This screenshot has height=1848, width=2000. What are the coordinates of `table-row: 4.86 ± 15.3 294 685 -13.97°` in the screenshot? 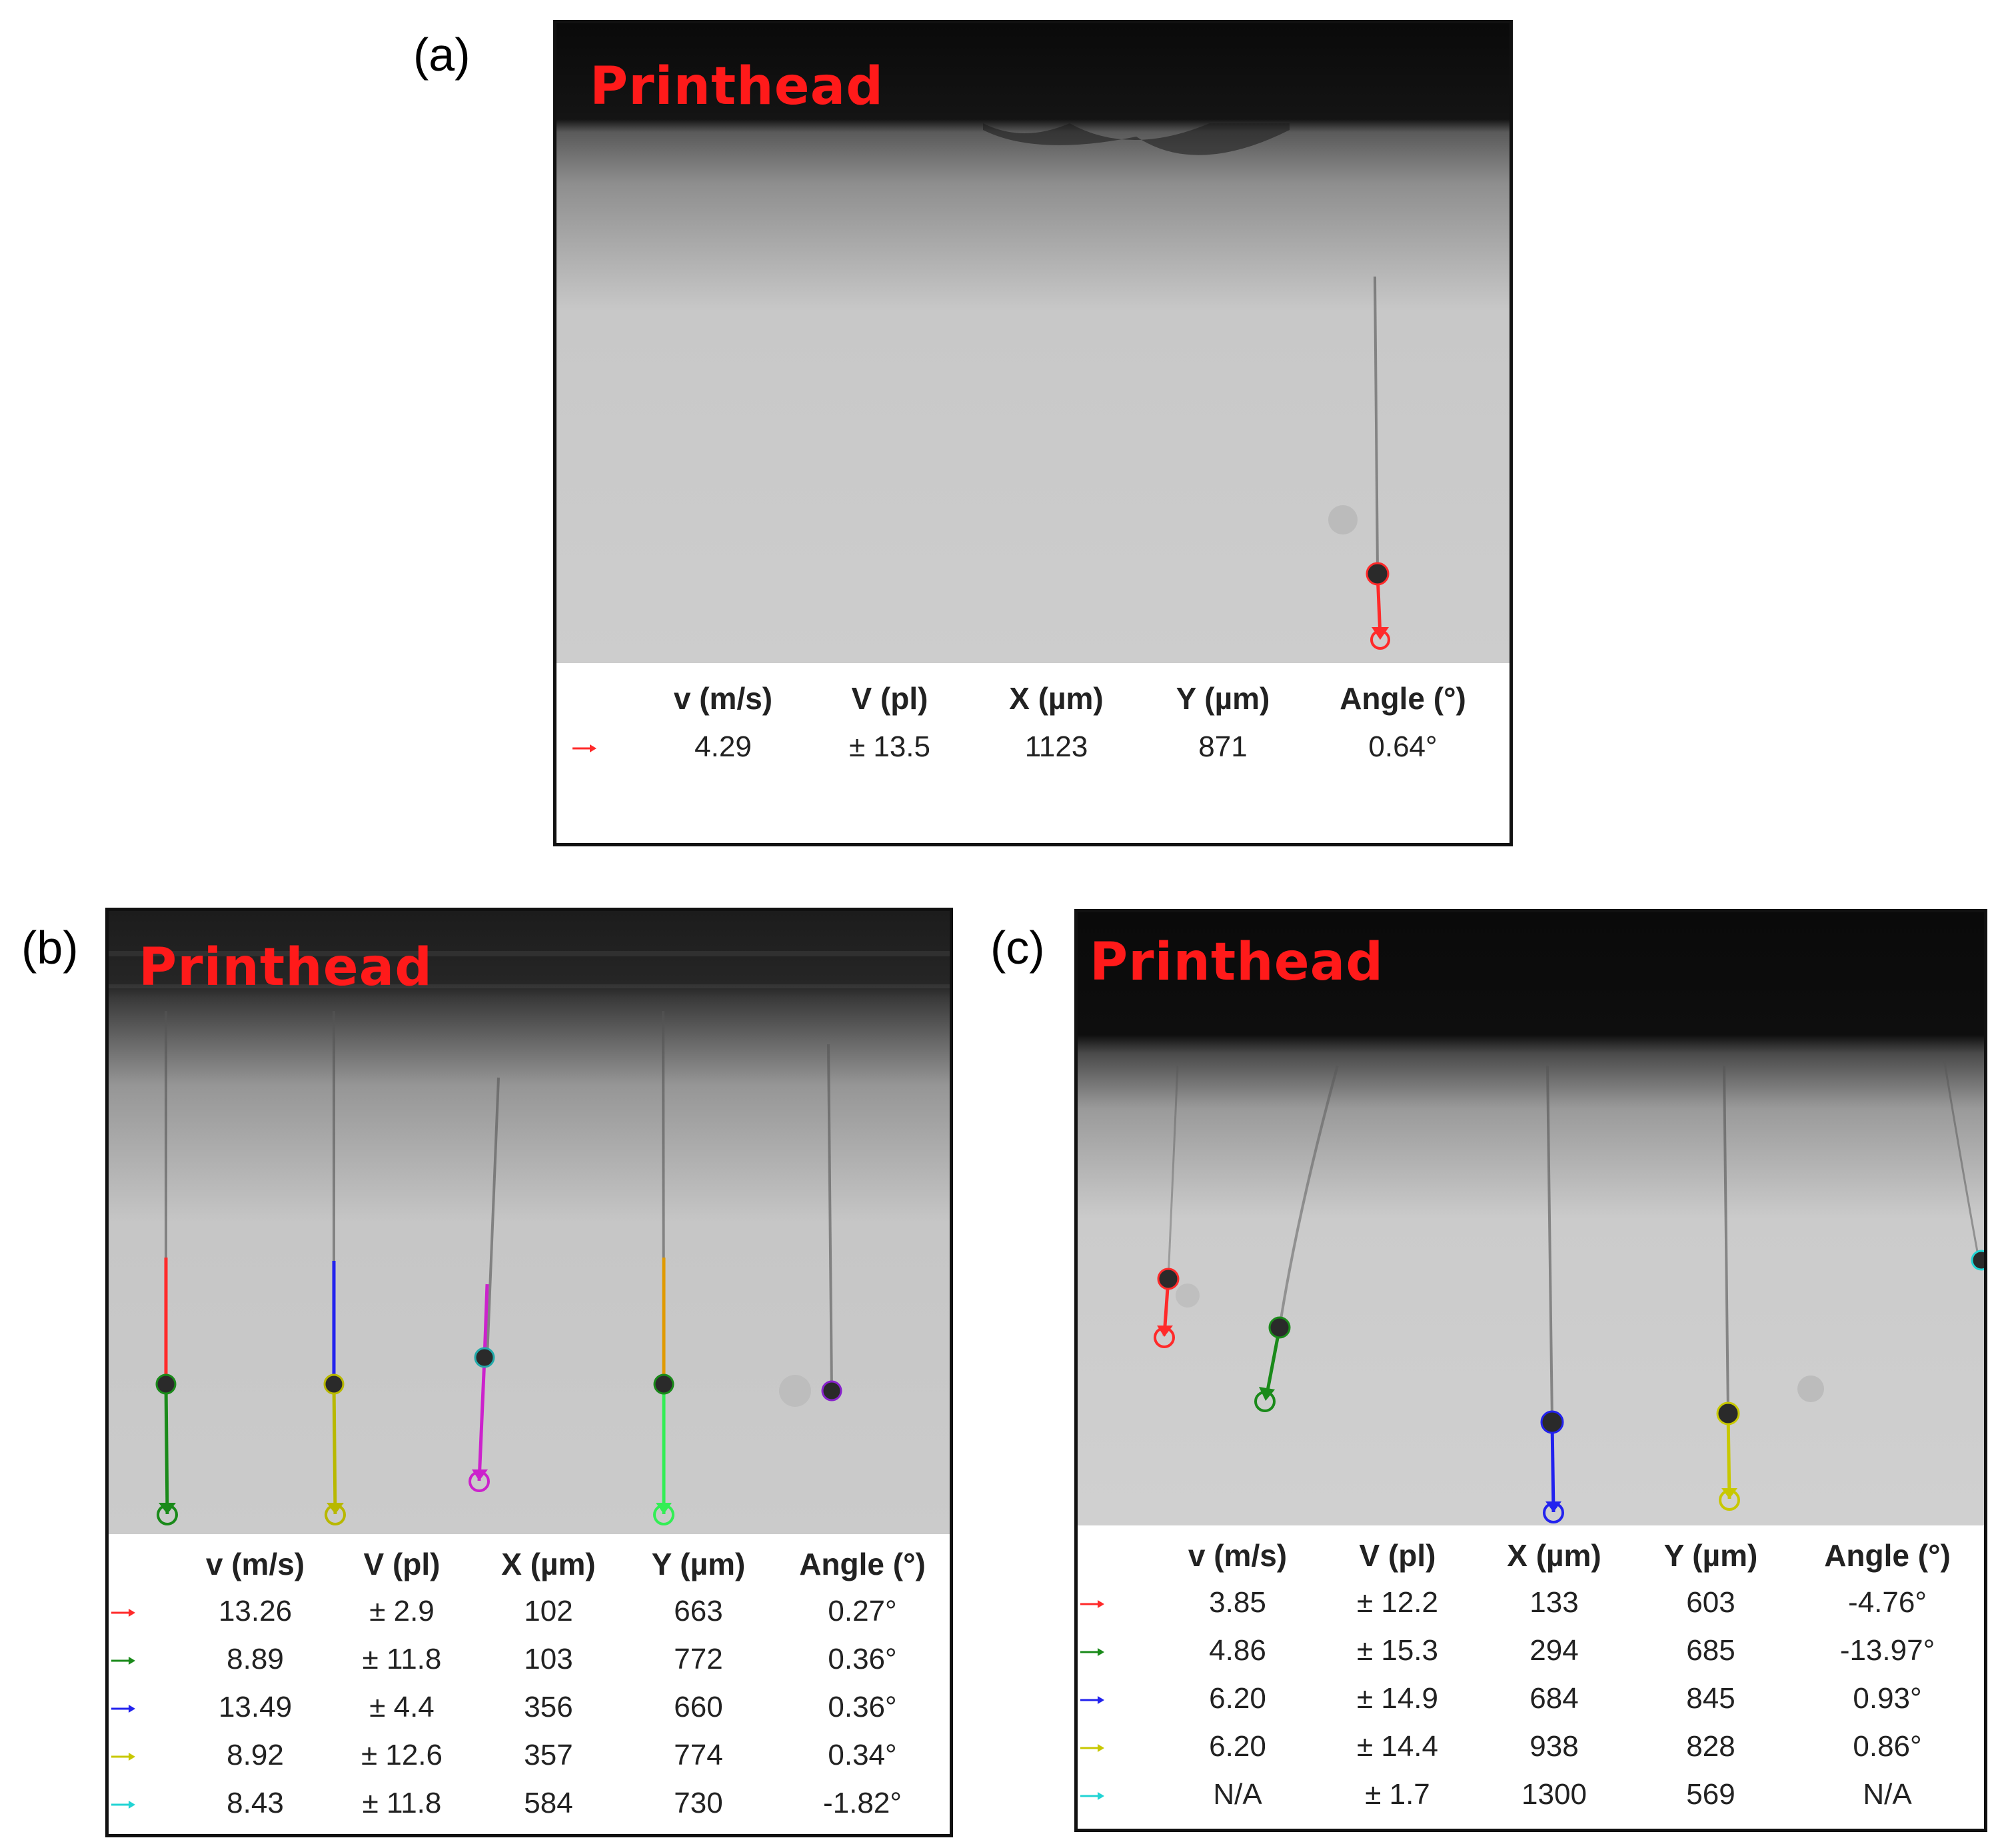 It's located at (1531, 1651).